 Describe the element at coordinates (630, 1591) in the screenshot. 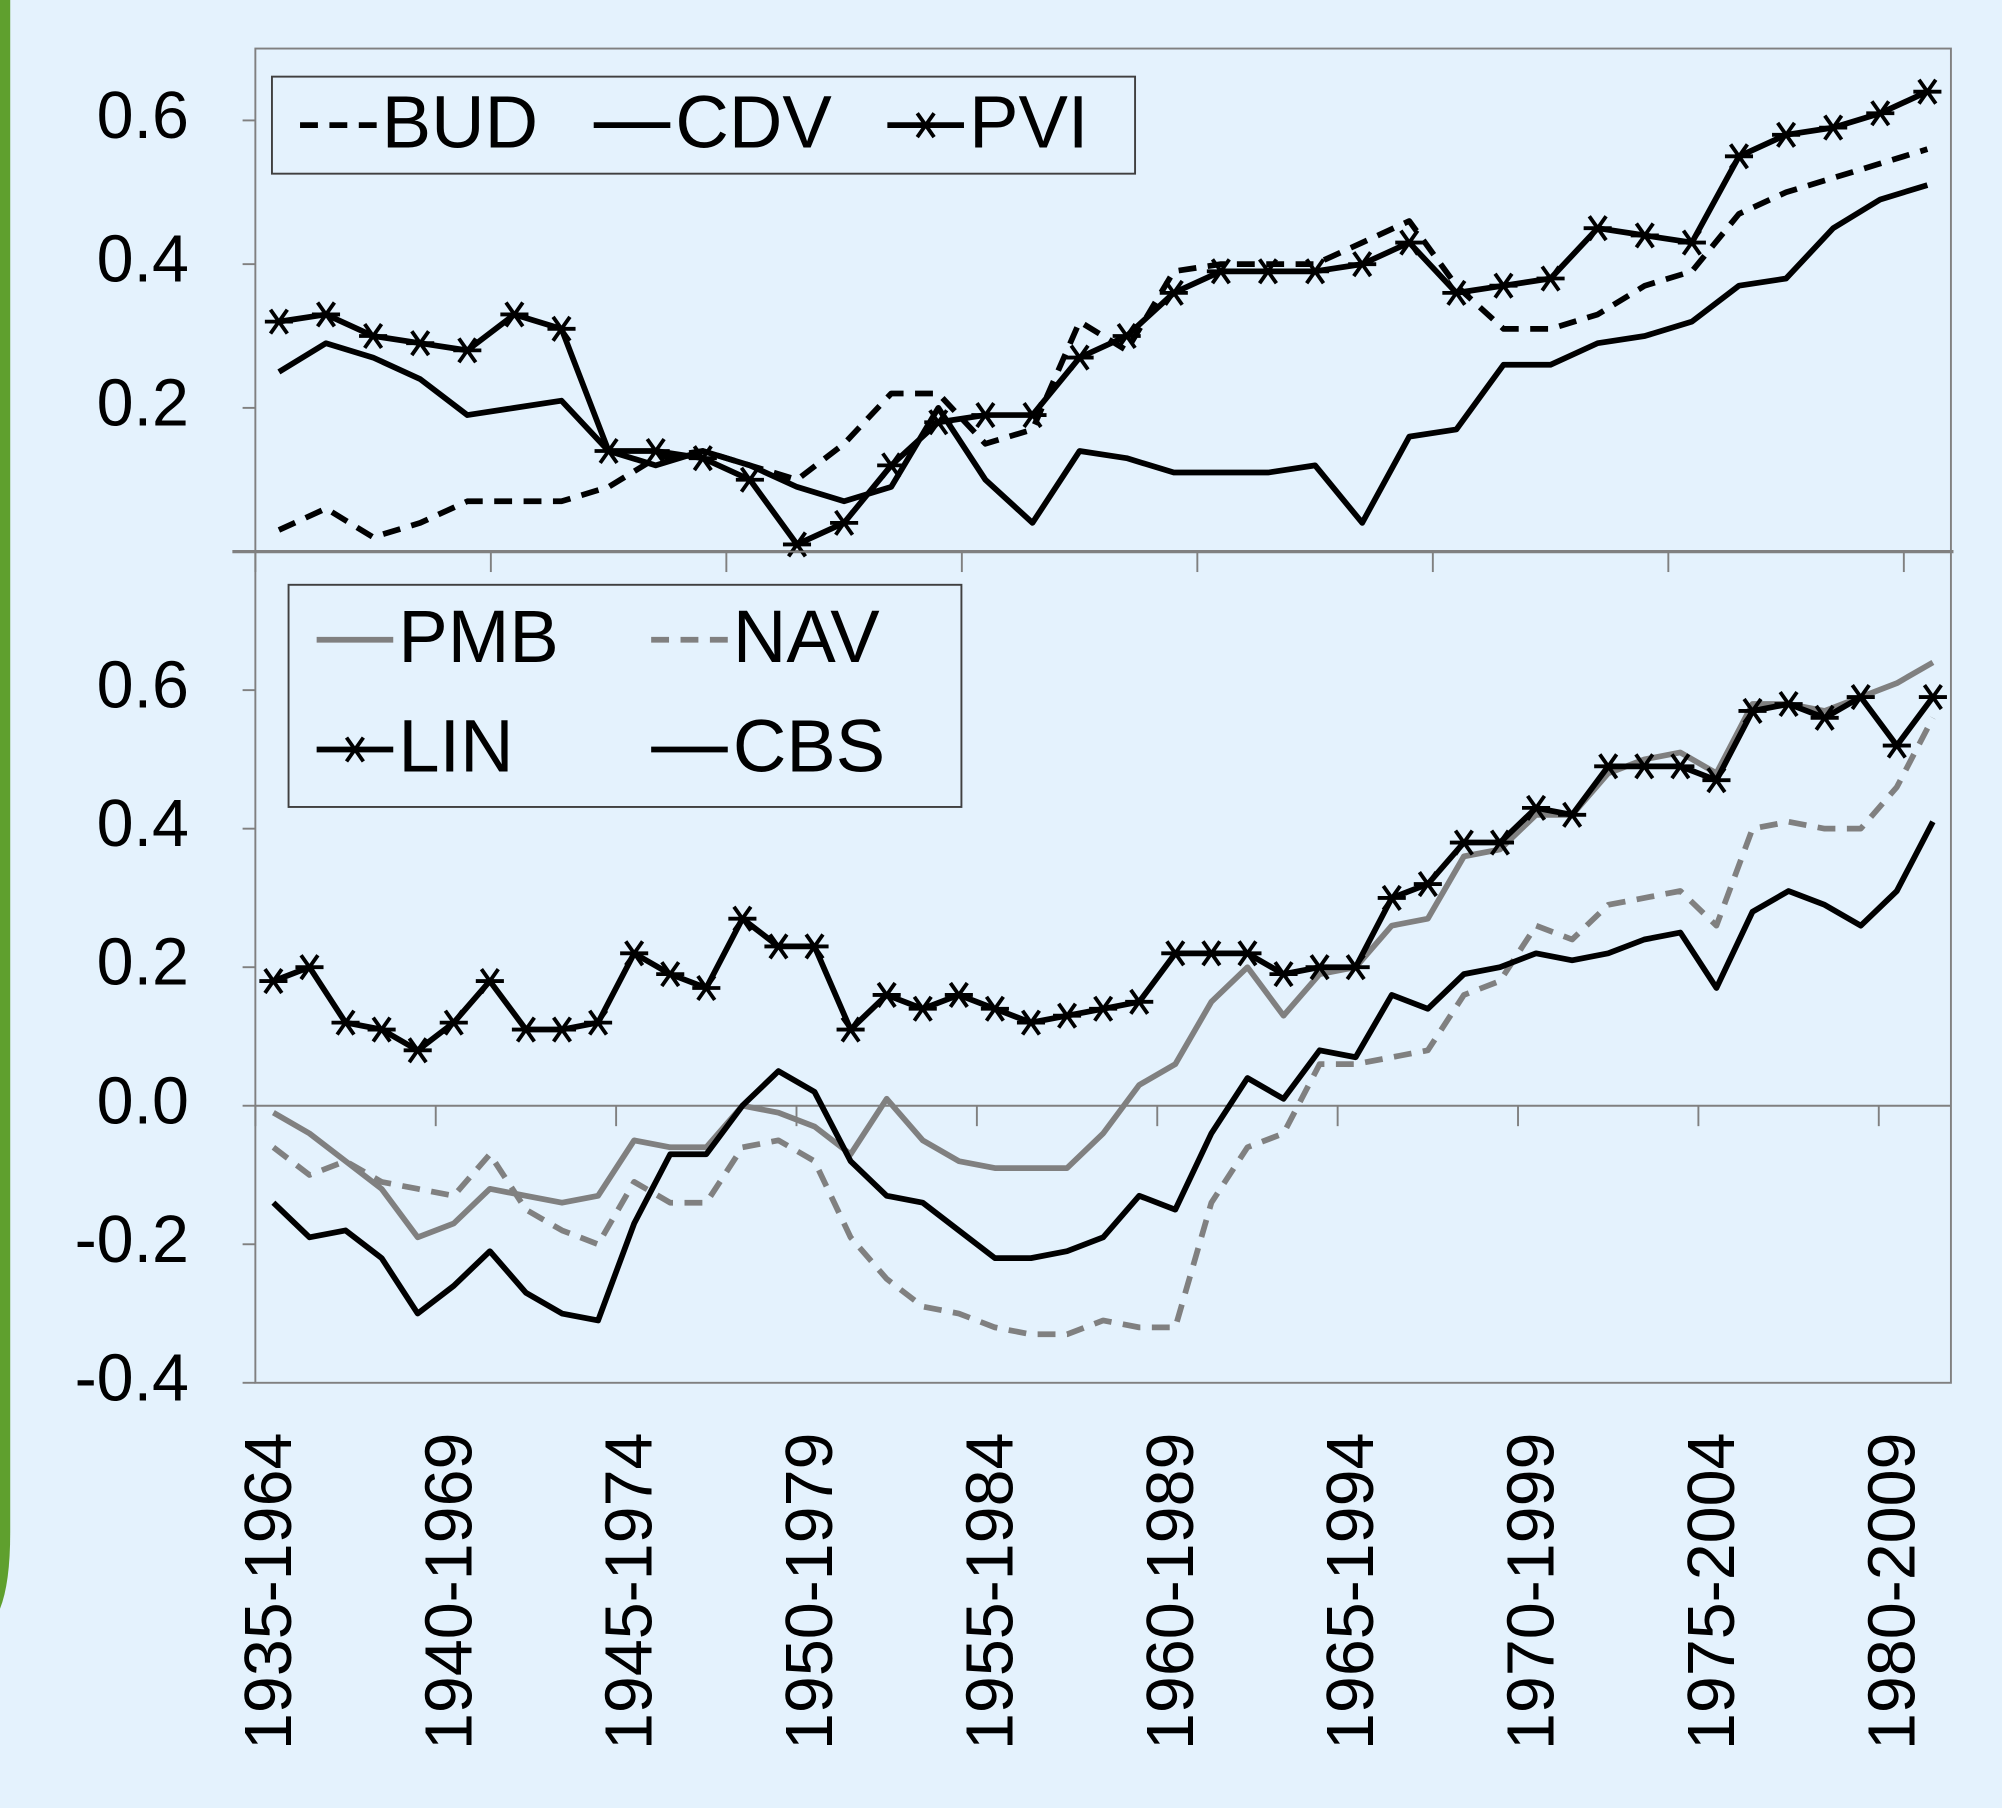

I see `x-tick-label: 1945-1974` at that location.